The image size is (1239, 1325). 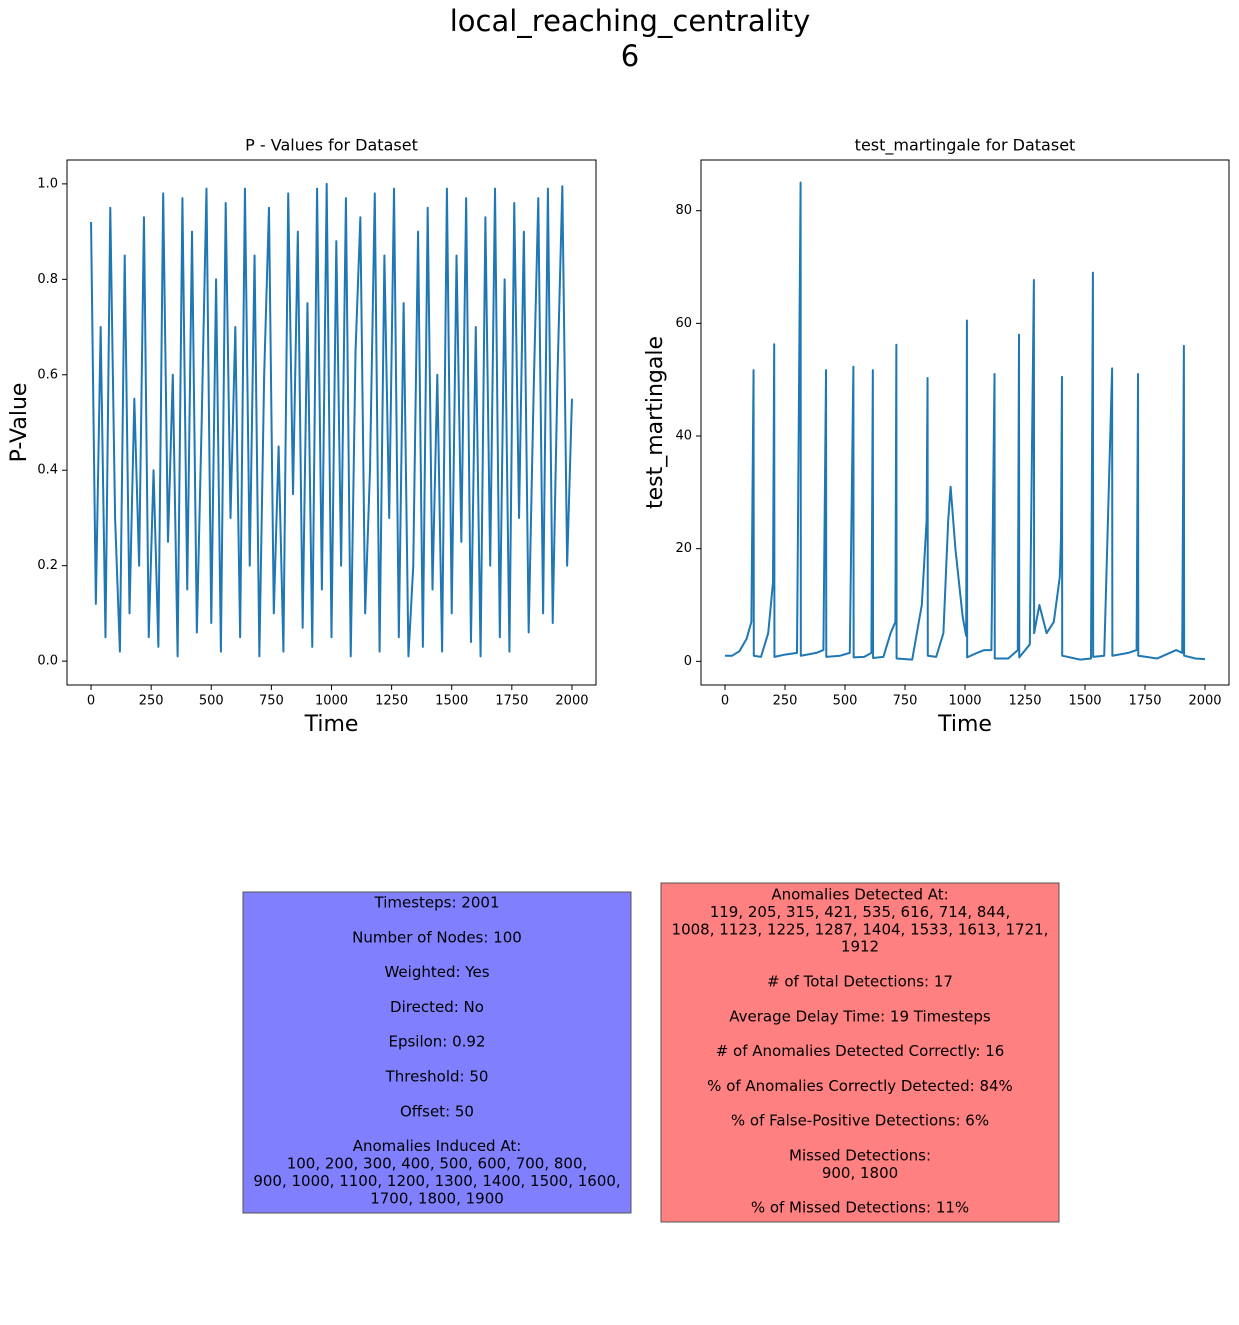 I want to click on info-text: # of Anomalies Detected Correctly: 16, so click(x=860, y=1051).